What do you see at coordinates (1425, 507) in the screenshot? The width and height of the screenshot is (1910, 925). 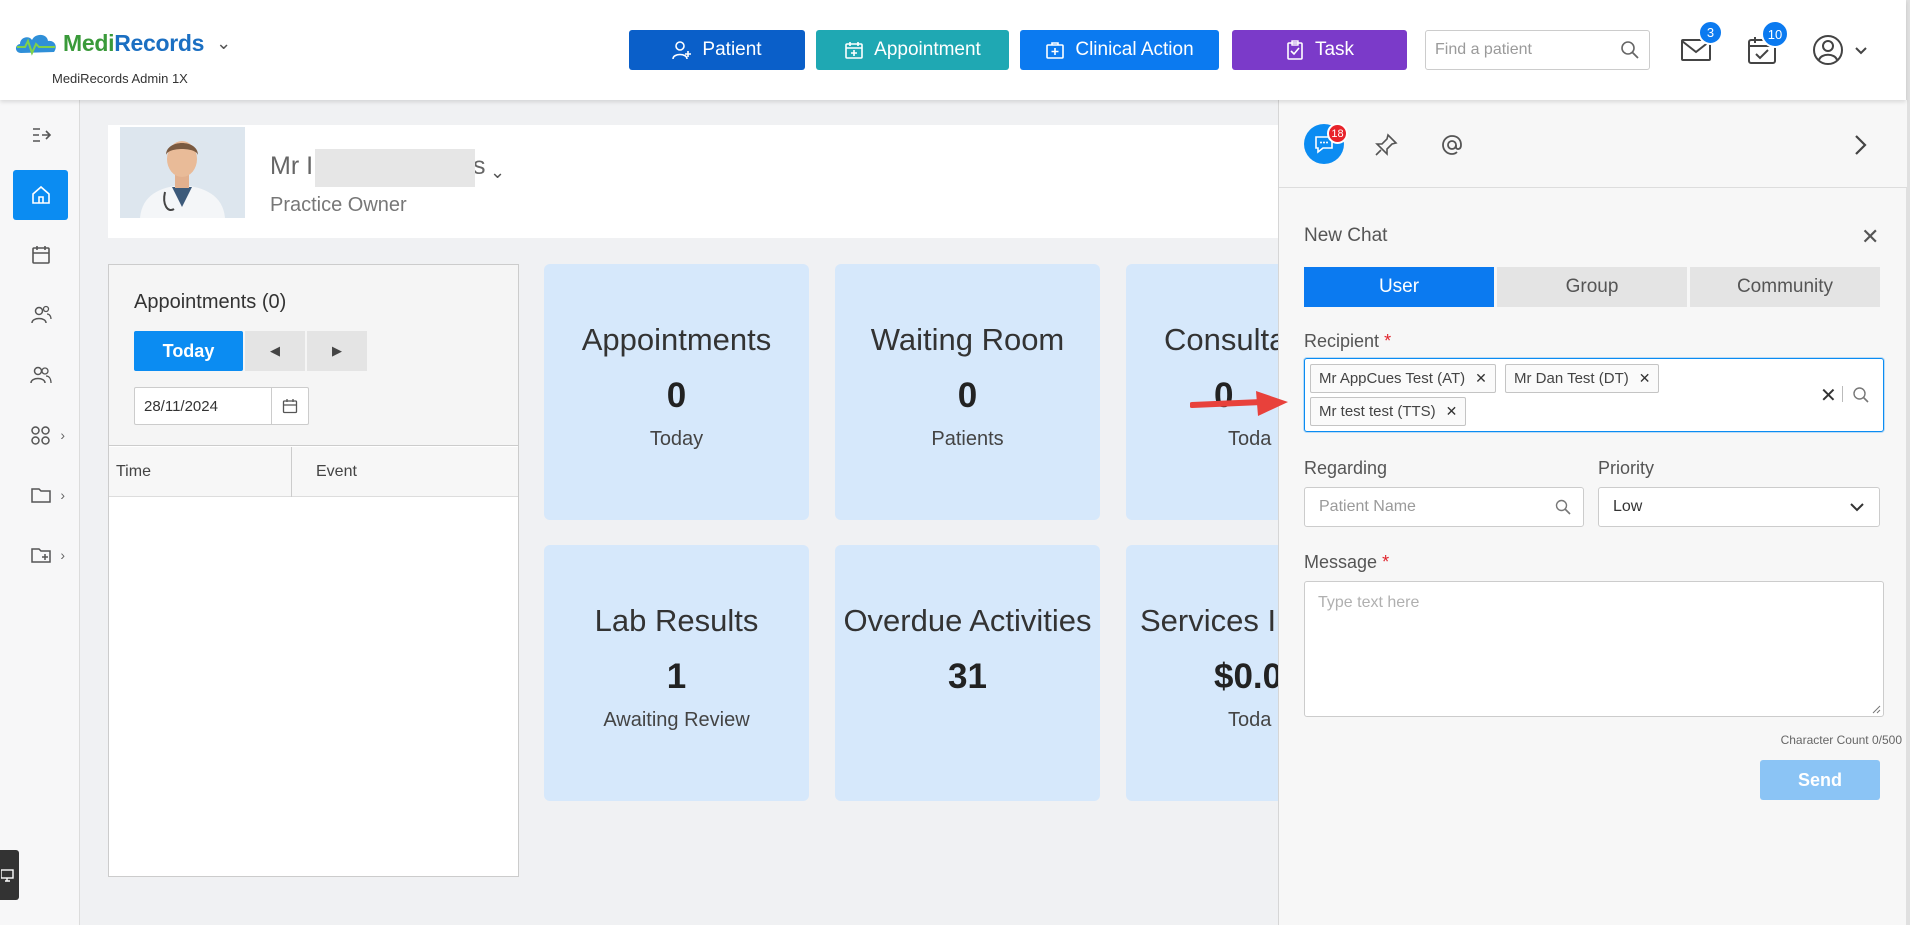 I see `regarding-input` at bounding box center [1425, 507].